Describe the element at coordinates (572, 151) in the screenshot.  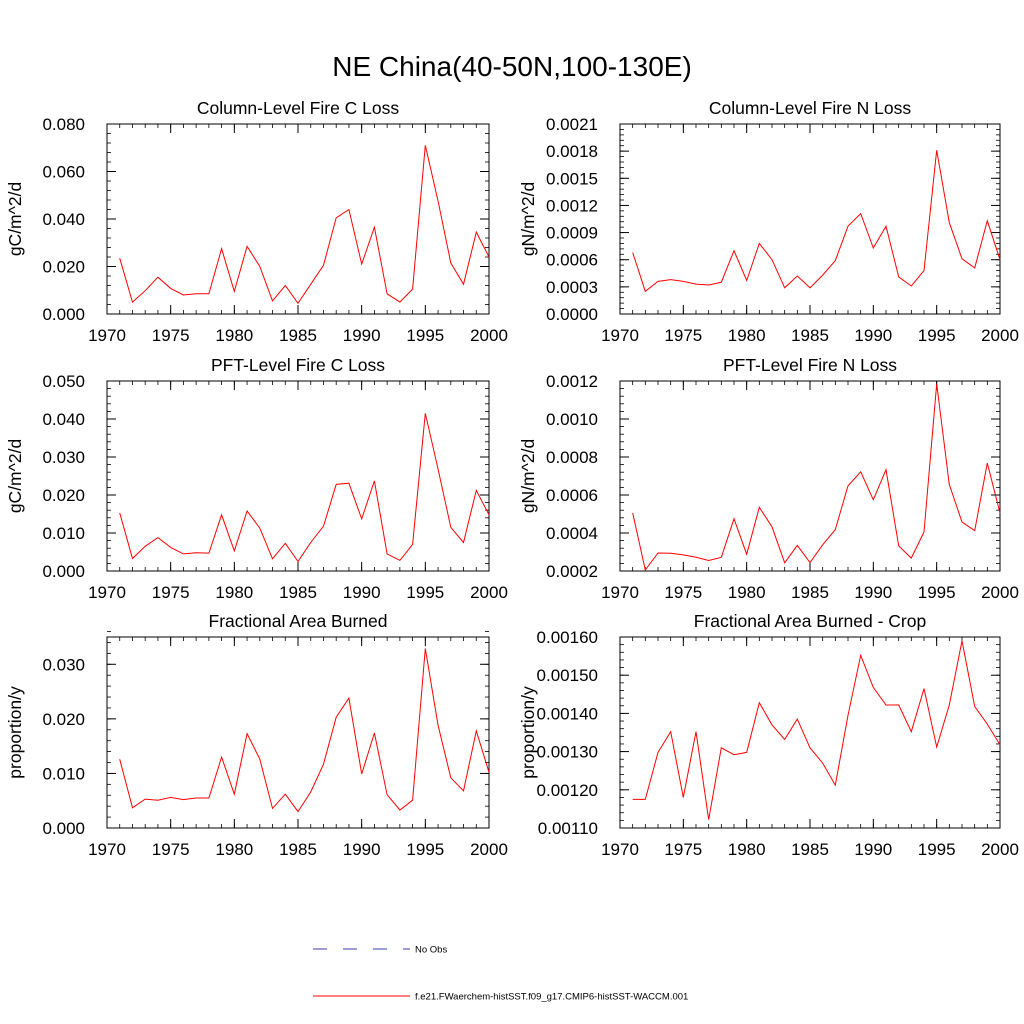
I see `y-tick-label: 0.0018` at that location.